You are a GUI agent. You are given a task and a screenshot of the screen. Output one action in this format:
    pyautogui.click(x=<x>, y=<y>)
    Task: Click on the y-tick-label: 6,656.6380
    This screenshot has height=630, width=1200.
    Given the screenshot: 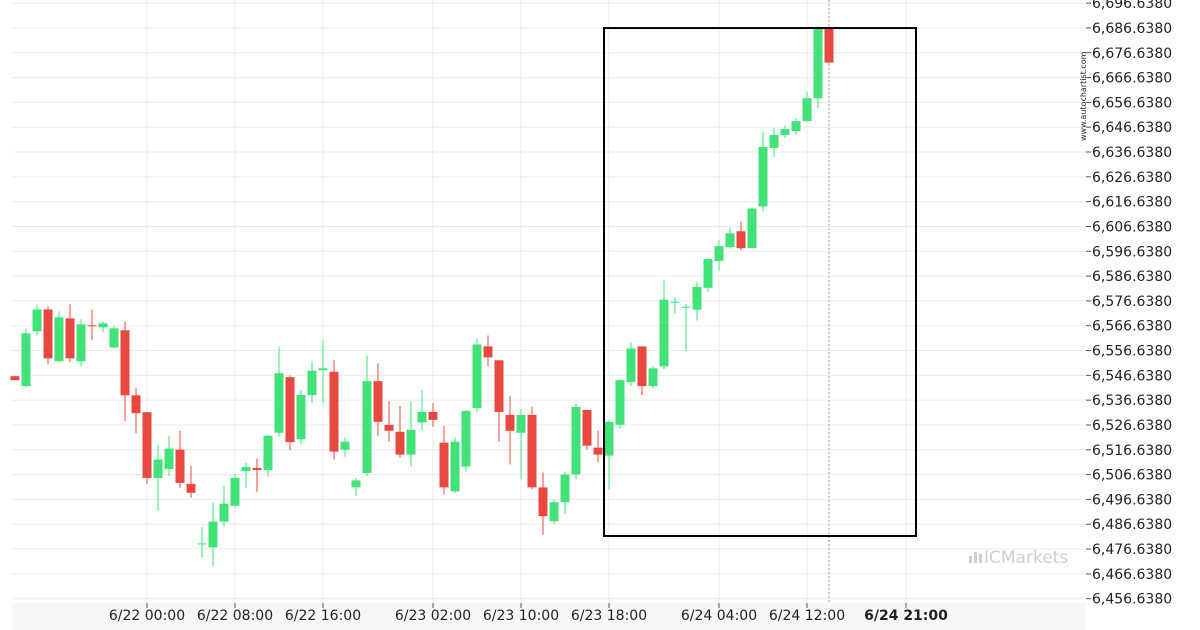 What is the action you would take?
    pyautogui.click(x=1132, y=103)
    